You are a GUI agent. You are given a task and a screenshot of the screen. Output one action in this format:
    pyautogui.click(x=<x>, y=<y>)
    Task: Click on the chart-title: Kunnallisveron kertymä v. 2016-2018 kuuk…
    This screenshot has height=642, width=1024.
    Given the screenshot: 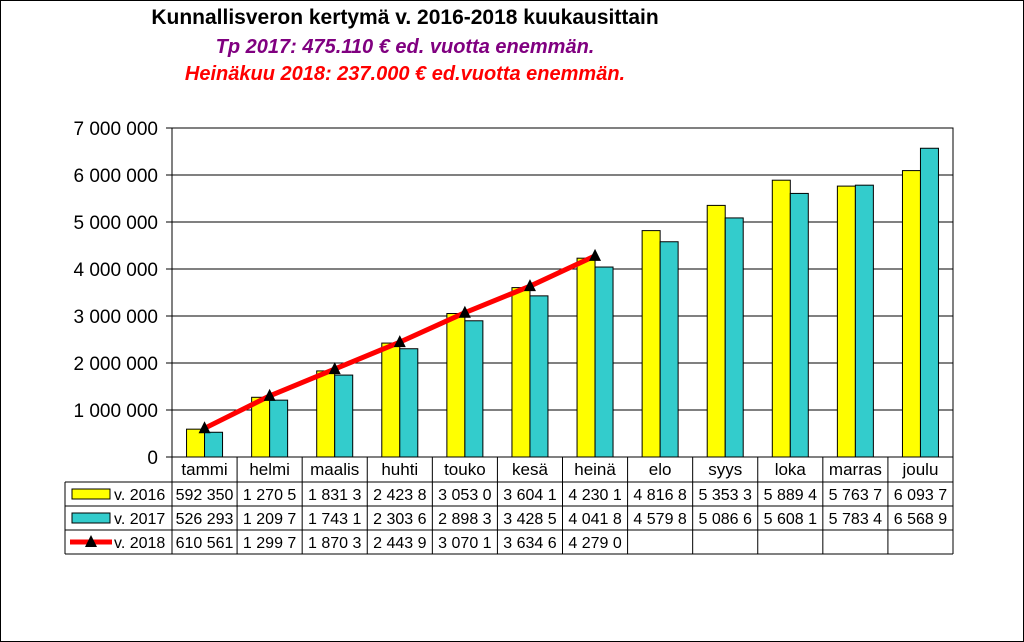 What is the action you would take?
    pyautogui.click(x=405, y=17)
    